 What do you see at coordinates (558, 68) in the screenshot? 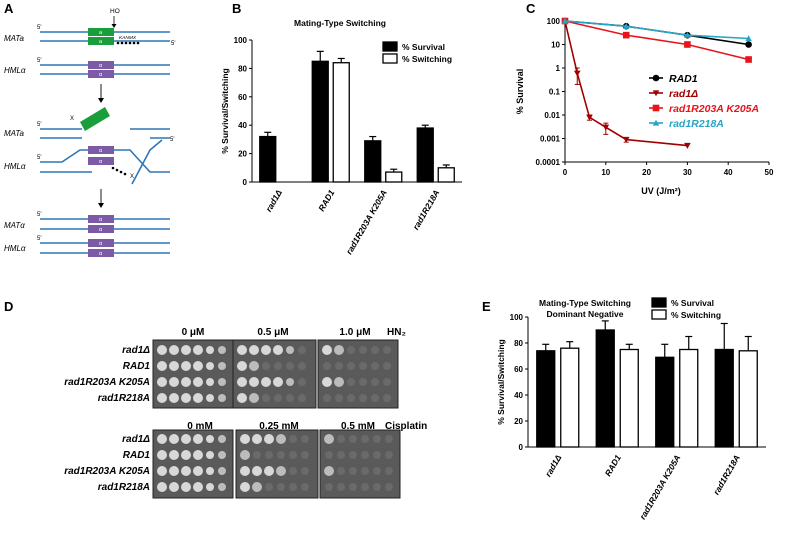
I see `y-tick-label: 1` at bounding box center [558, 68].